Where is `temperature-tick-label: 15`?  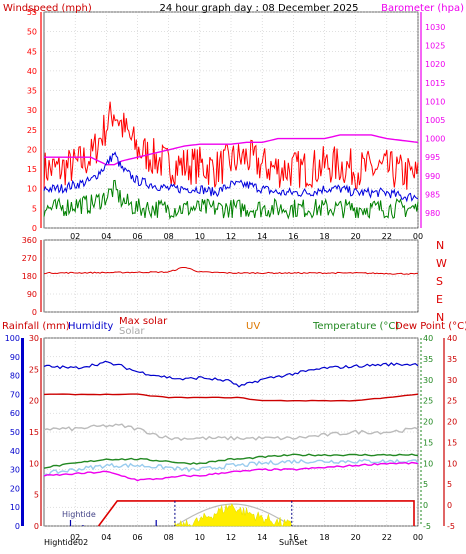 temperature-tick-label: 15 is located at coordinates (428, 442).